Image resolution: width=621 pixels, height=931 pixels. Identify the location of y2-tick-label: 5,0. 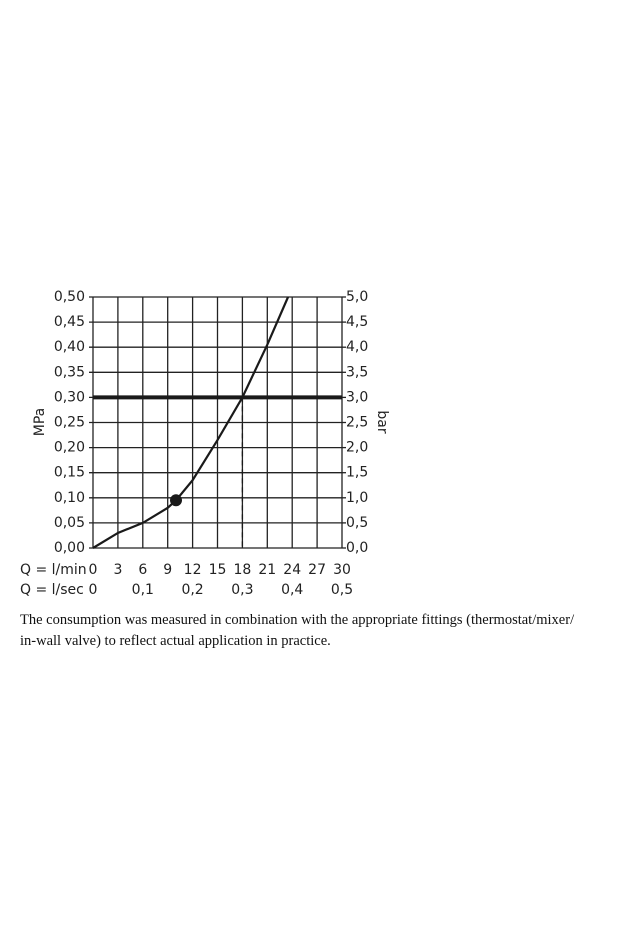
(357, 297).